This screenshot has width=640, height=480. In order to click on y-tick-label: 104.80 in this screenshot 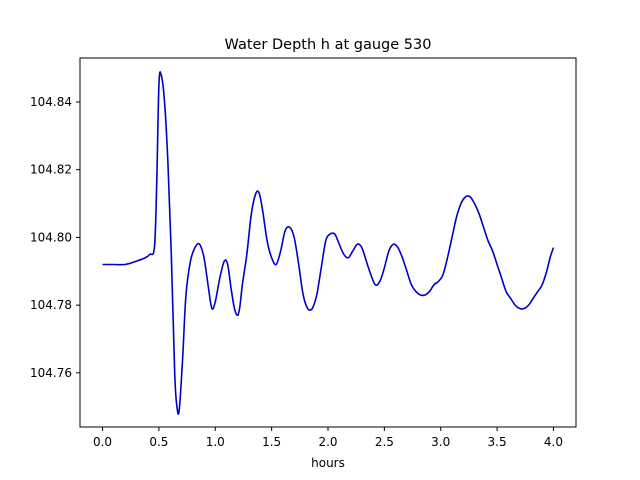, I will do `click(51, 237)`.